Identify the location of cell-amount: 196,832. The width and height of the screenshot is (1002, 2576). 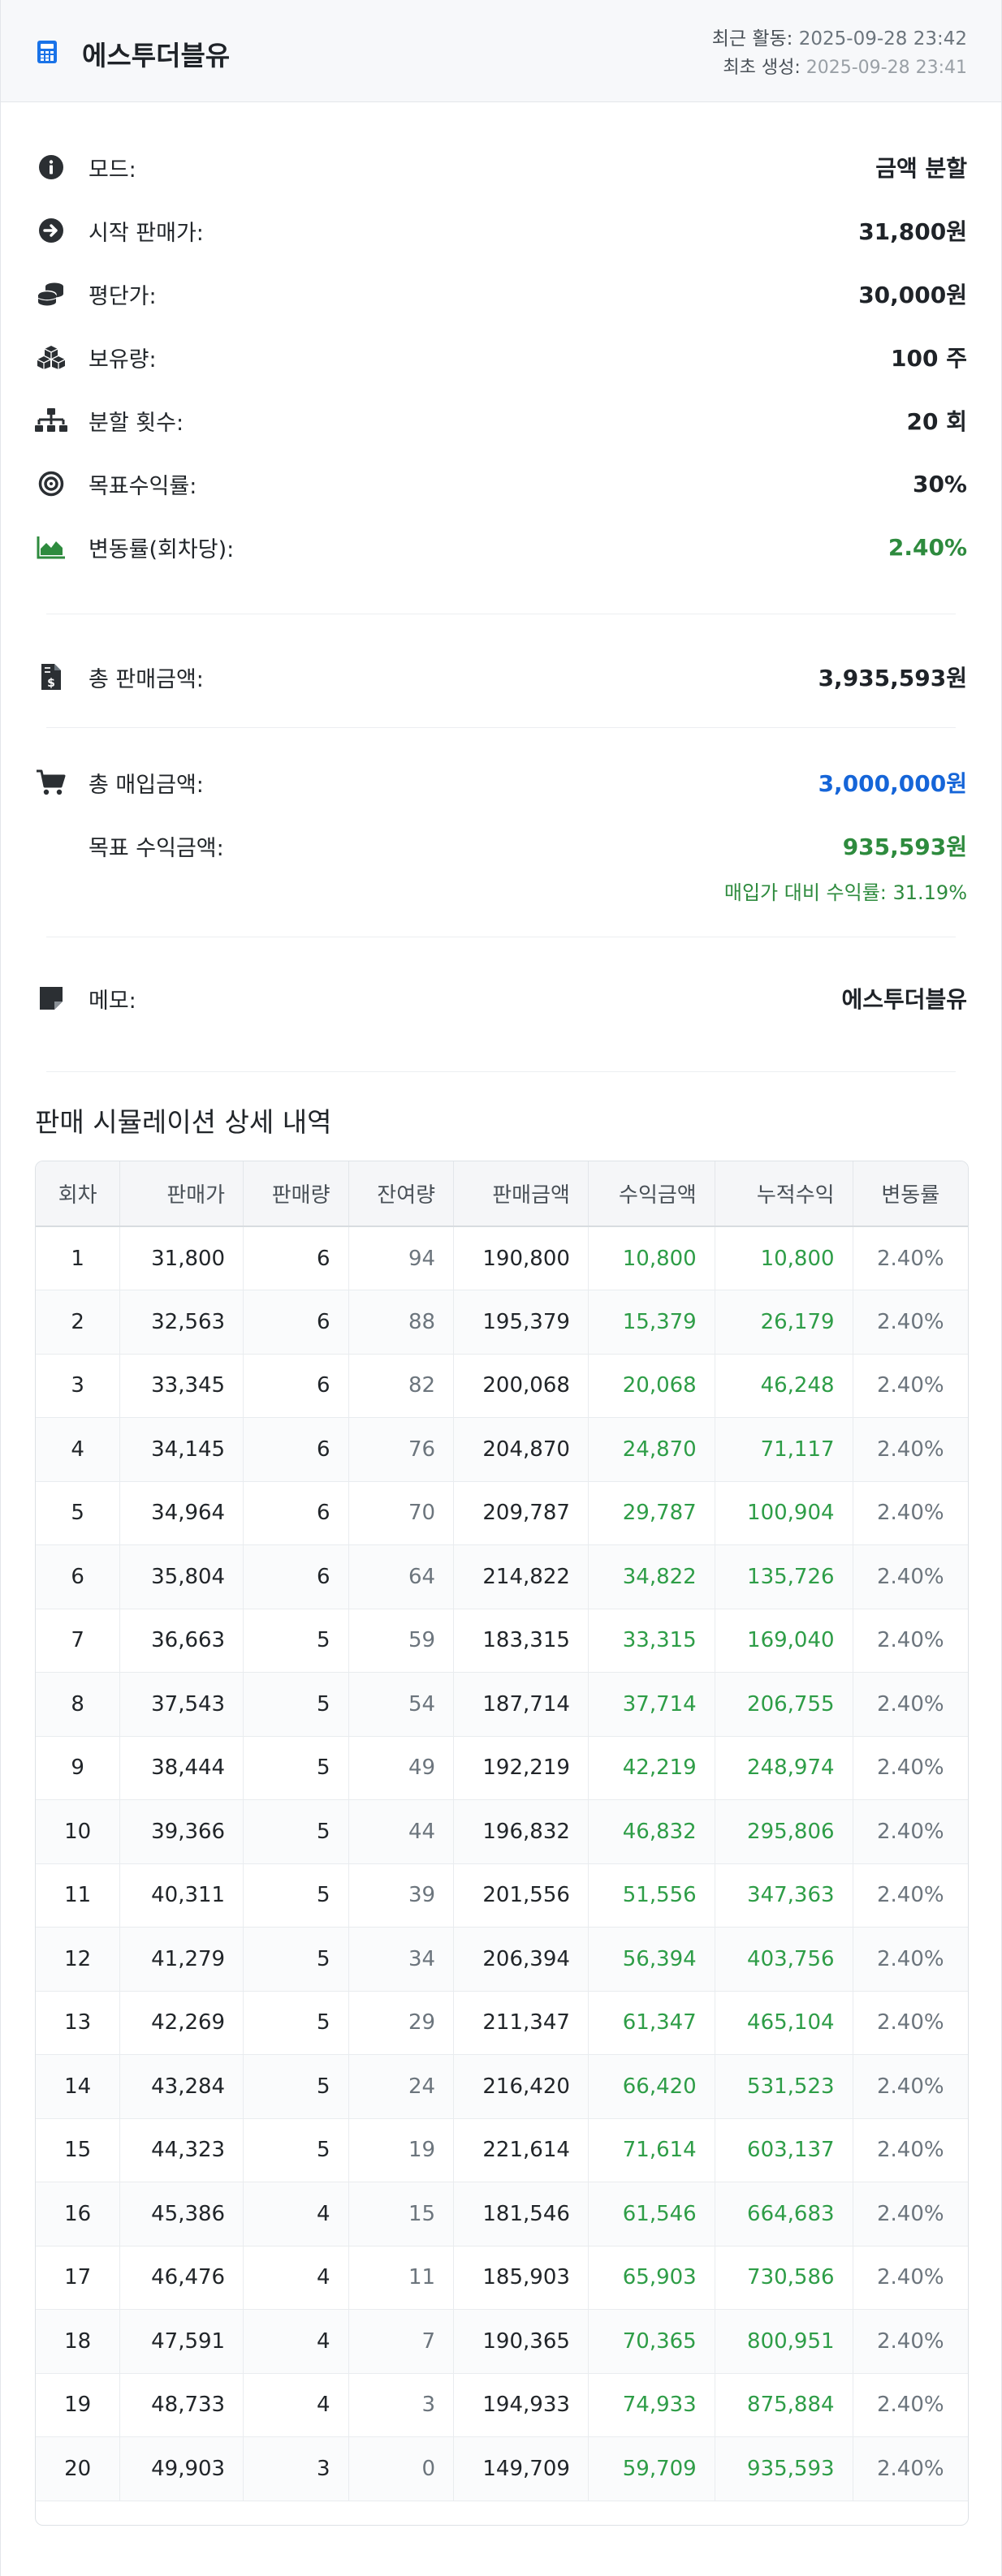
(521, 1832).